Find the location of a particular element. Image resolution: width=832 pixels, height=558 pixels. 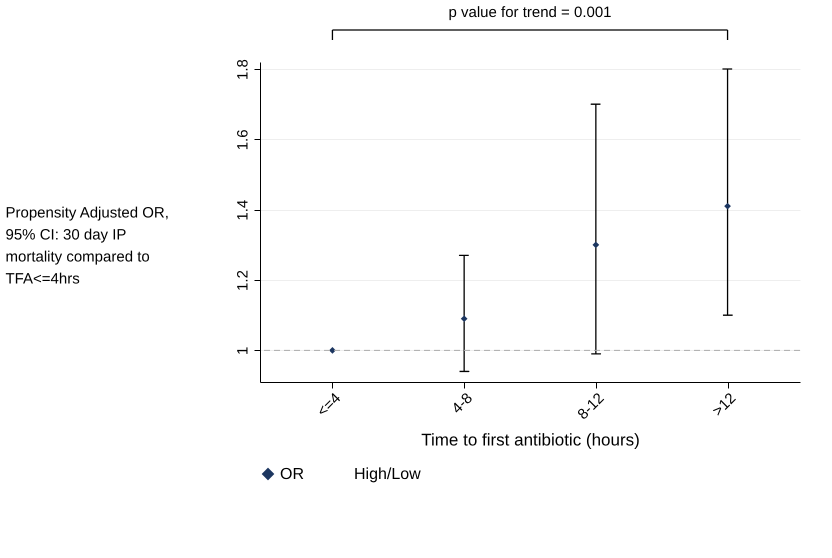

text: p value for trend = 0.001 is located at coordinates (530, 12).